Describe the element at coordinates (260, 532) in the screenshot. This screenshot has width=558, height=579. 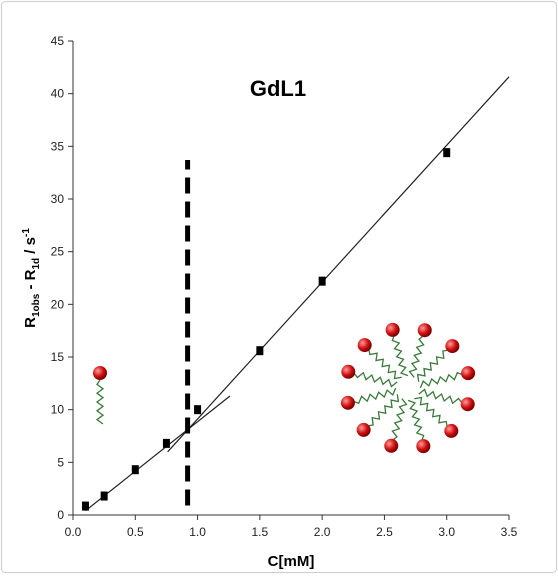
I see `x-tick-label: 1.5` at that location.